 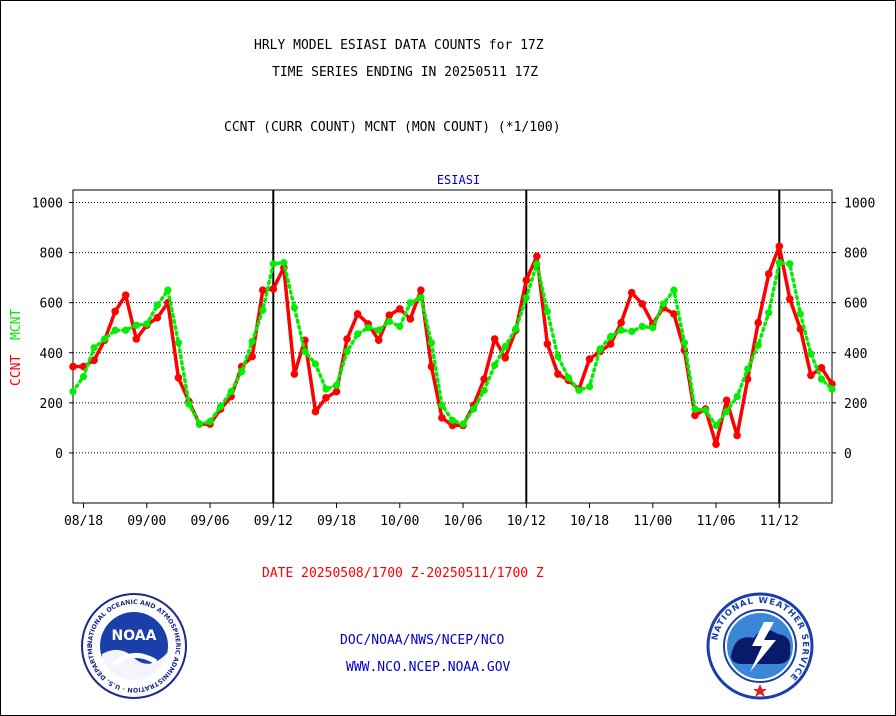 I want to click on y-tick-label-left: 600, so click(x=51, y=304).